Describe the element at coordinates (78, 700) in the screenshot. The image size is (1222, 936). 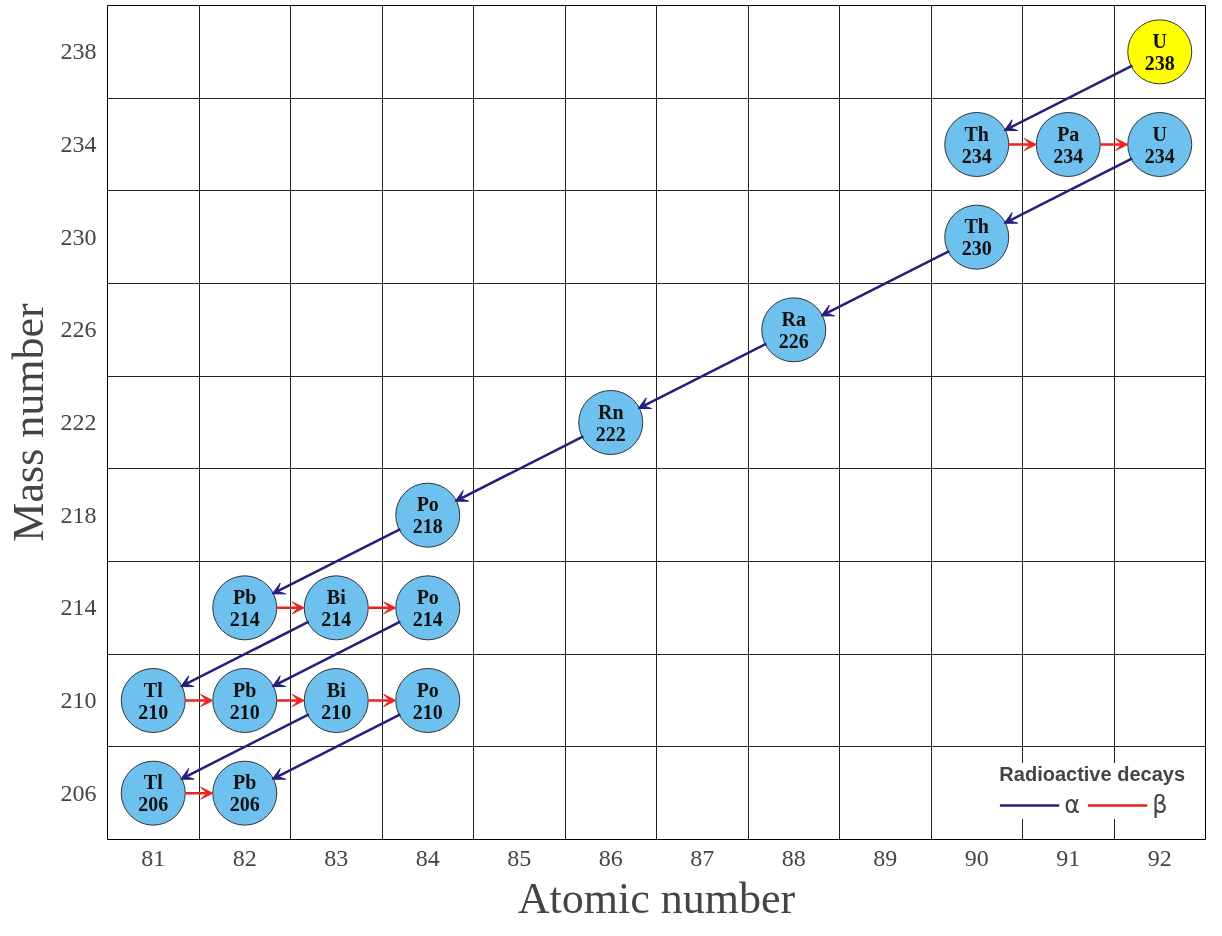
I see `y-tick-label: 210` at that location.